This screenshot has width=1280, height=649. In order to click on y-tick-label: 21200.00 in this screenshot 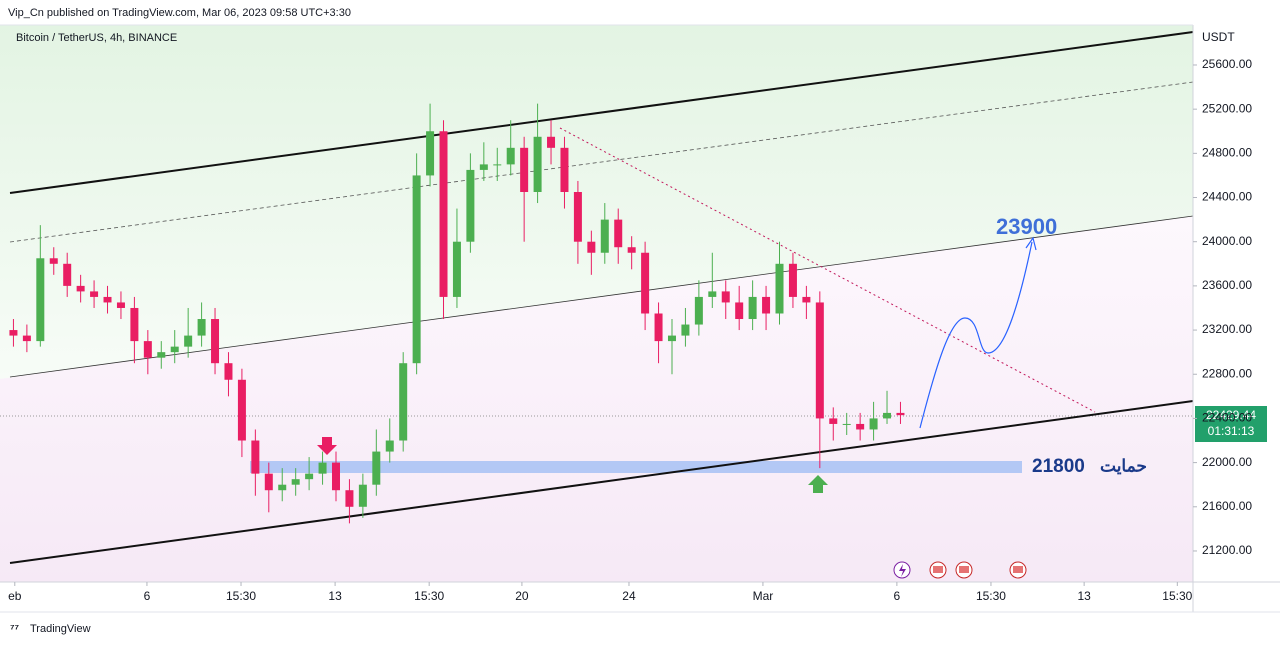, I will do `click(1227, 550)`.